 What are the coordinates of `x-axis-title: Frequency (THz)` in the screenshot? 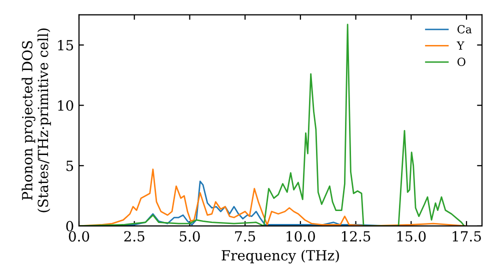 It's located at (280, 257).